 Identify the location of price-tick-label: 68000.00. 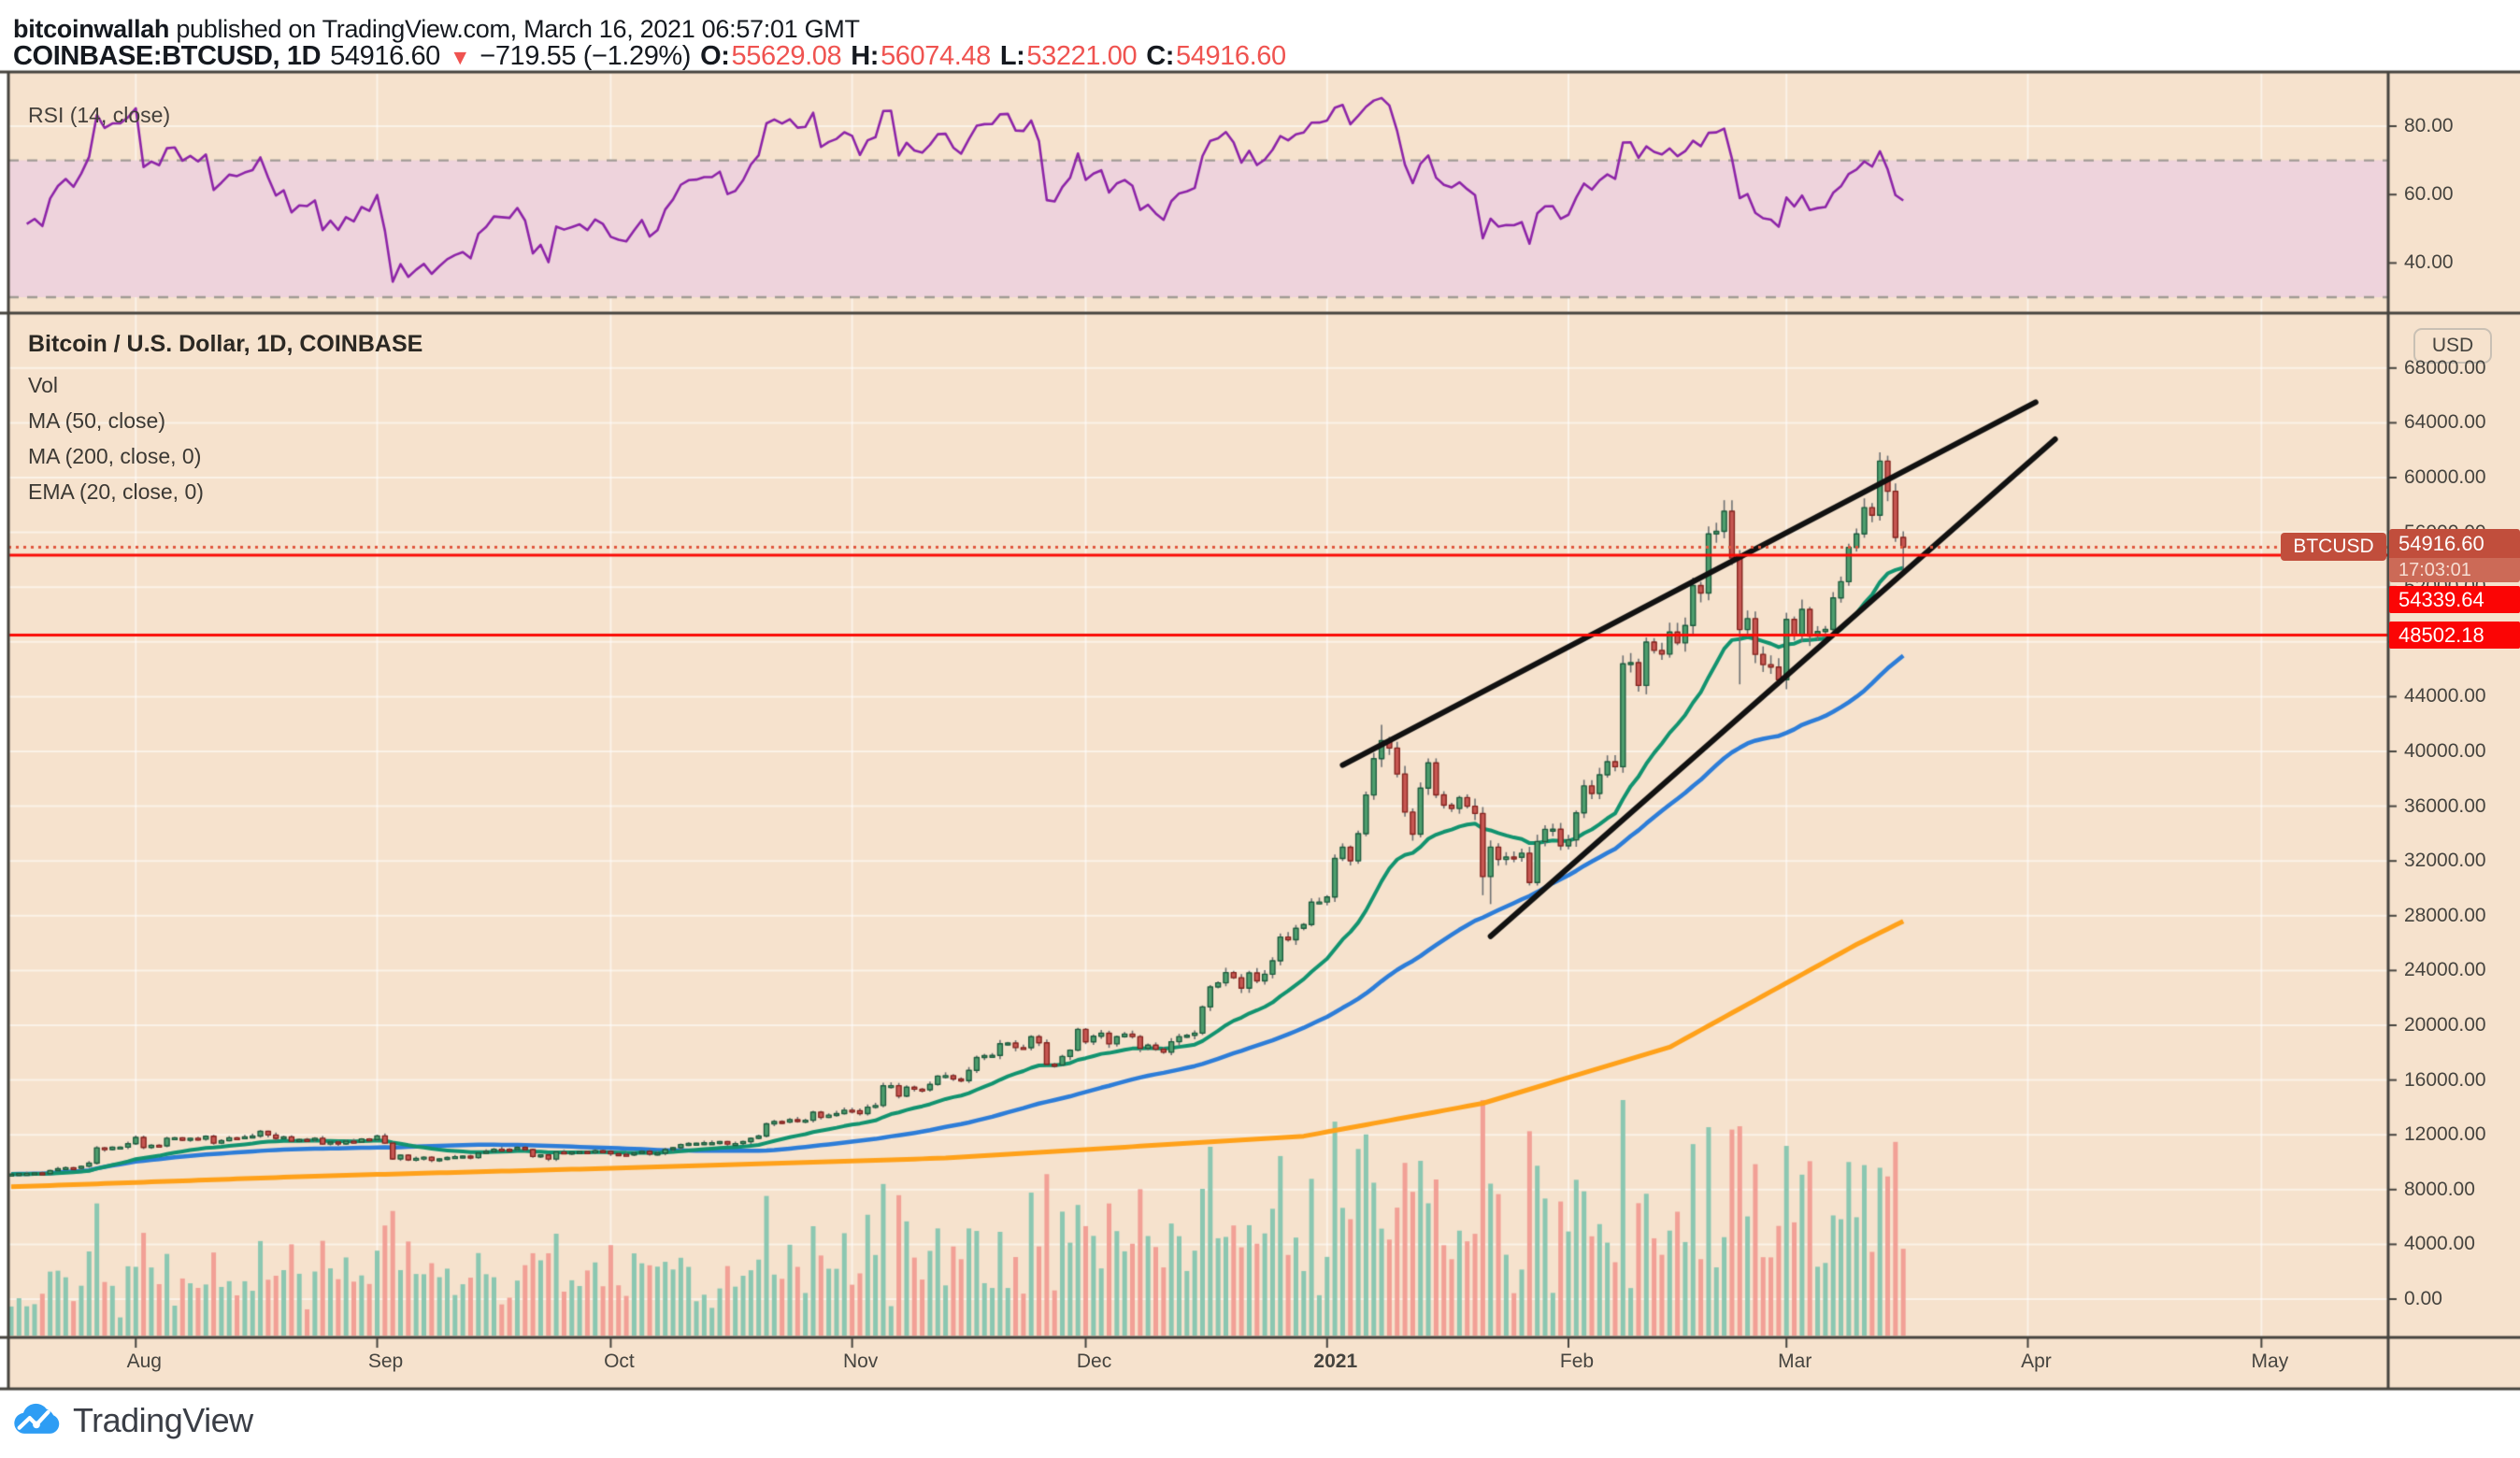
(2445, 367).